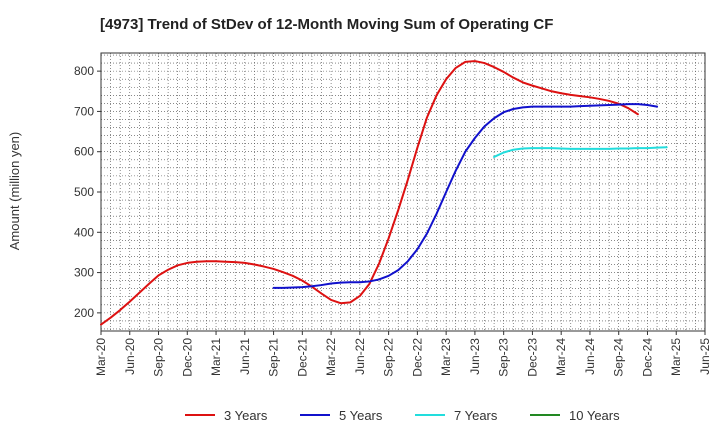 This screenshot has height=440, width=720. What do you see at coordinates (302, 357) in the screenshot?
I see `x-tick-label: Dec-21` at bounding box center [302, 357].